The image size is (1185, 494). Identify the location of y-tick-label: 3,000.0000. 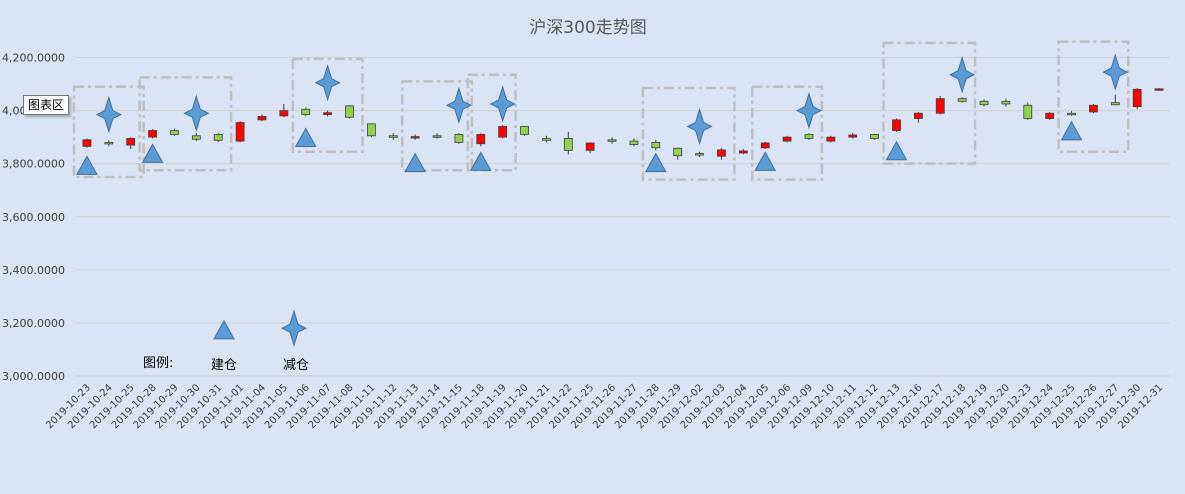
(33, 376).